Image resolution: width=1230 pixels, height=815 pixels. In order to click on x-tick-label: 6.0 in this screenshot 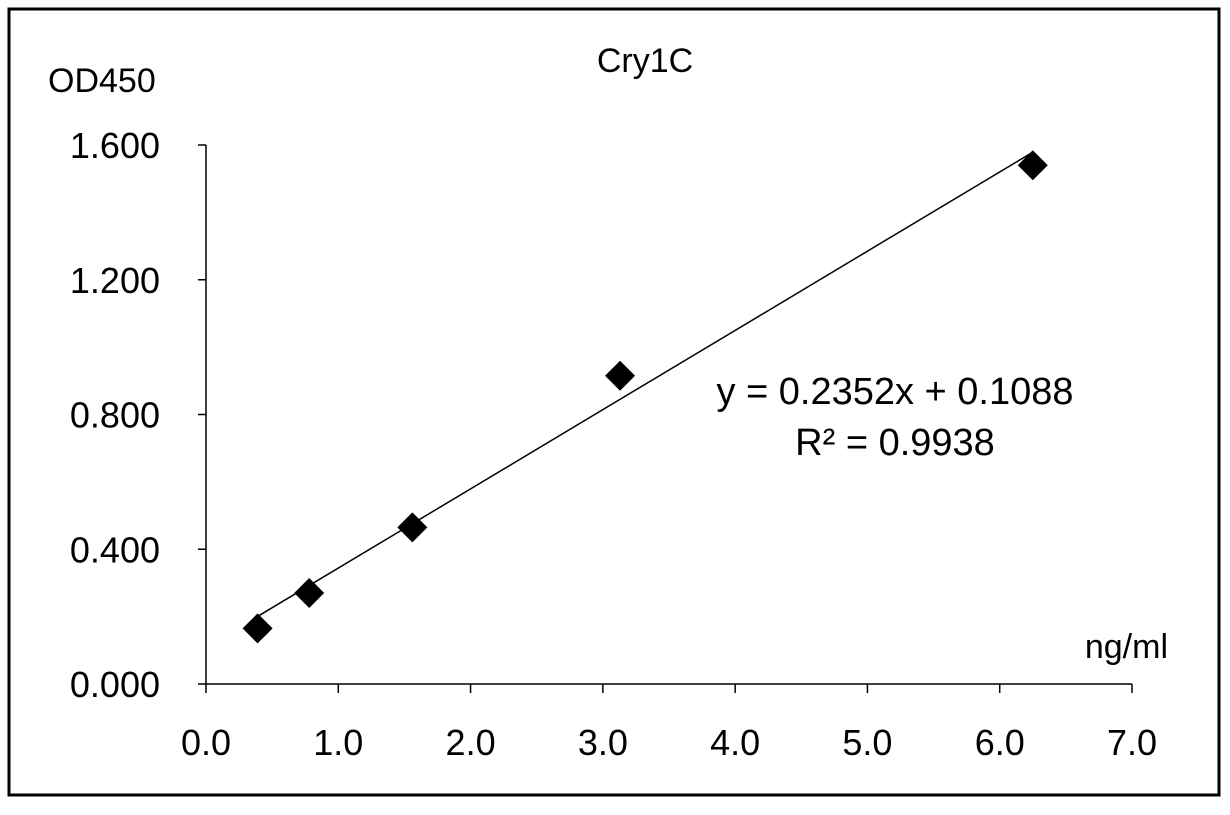, I will do `click(1000, 742)`.